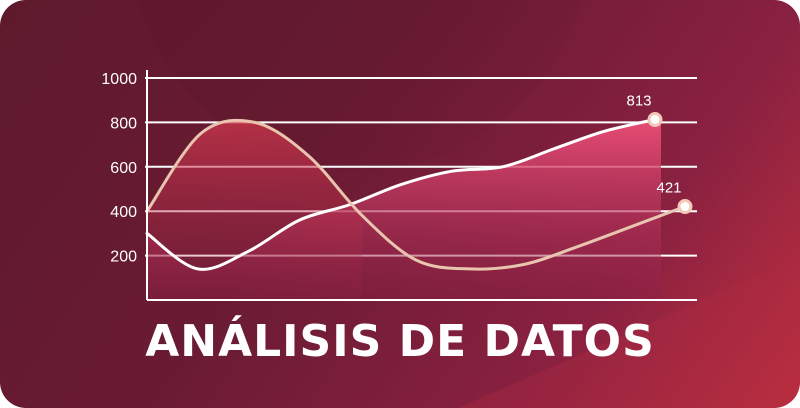 This screenshot has width=800, height=408. I want to click on chart-title: ANÁLISIS DE DATOS, so click(400, 341).